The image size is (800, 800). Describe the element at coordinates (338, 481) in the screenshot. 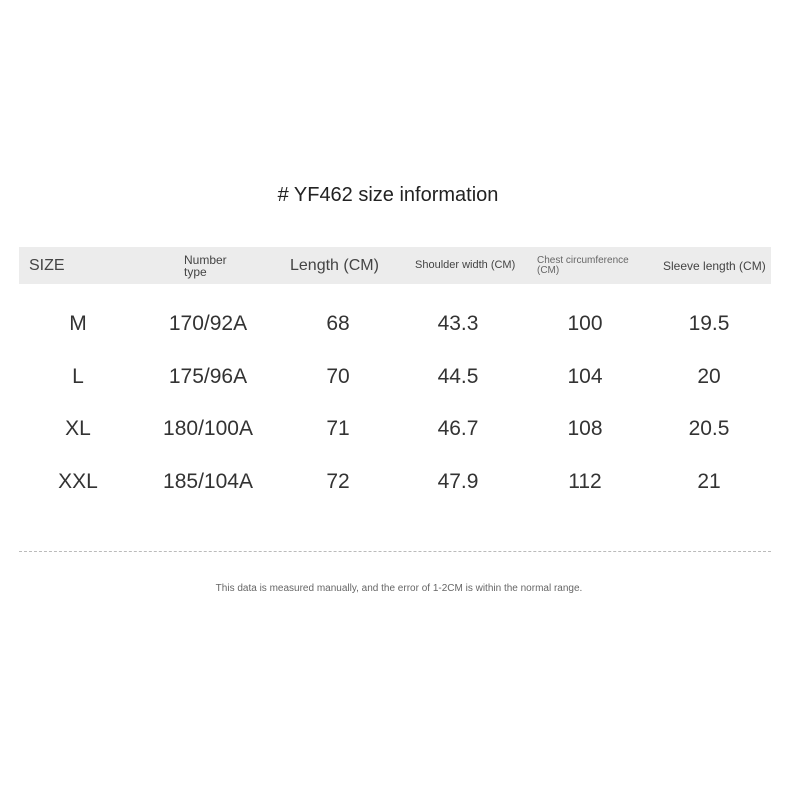

I see `table-cell: 72` at that location.